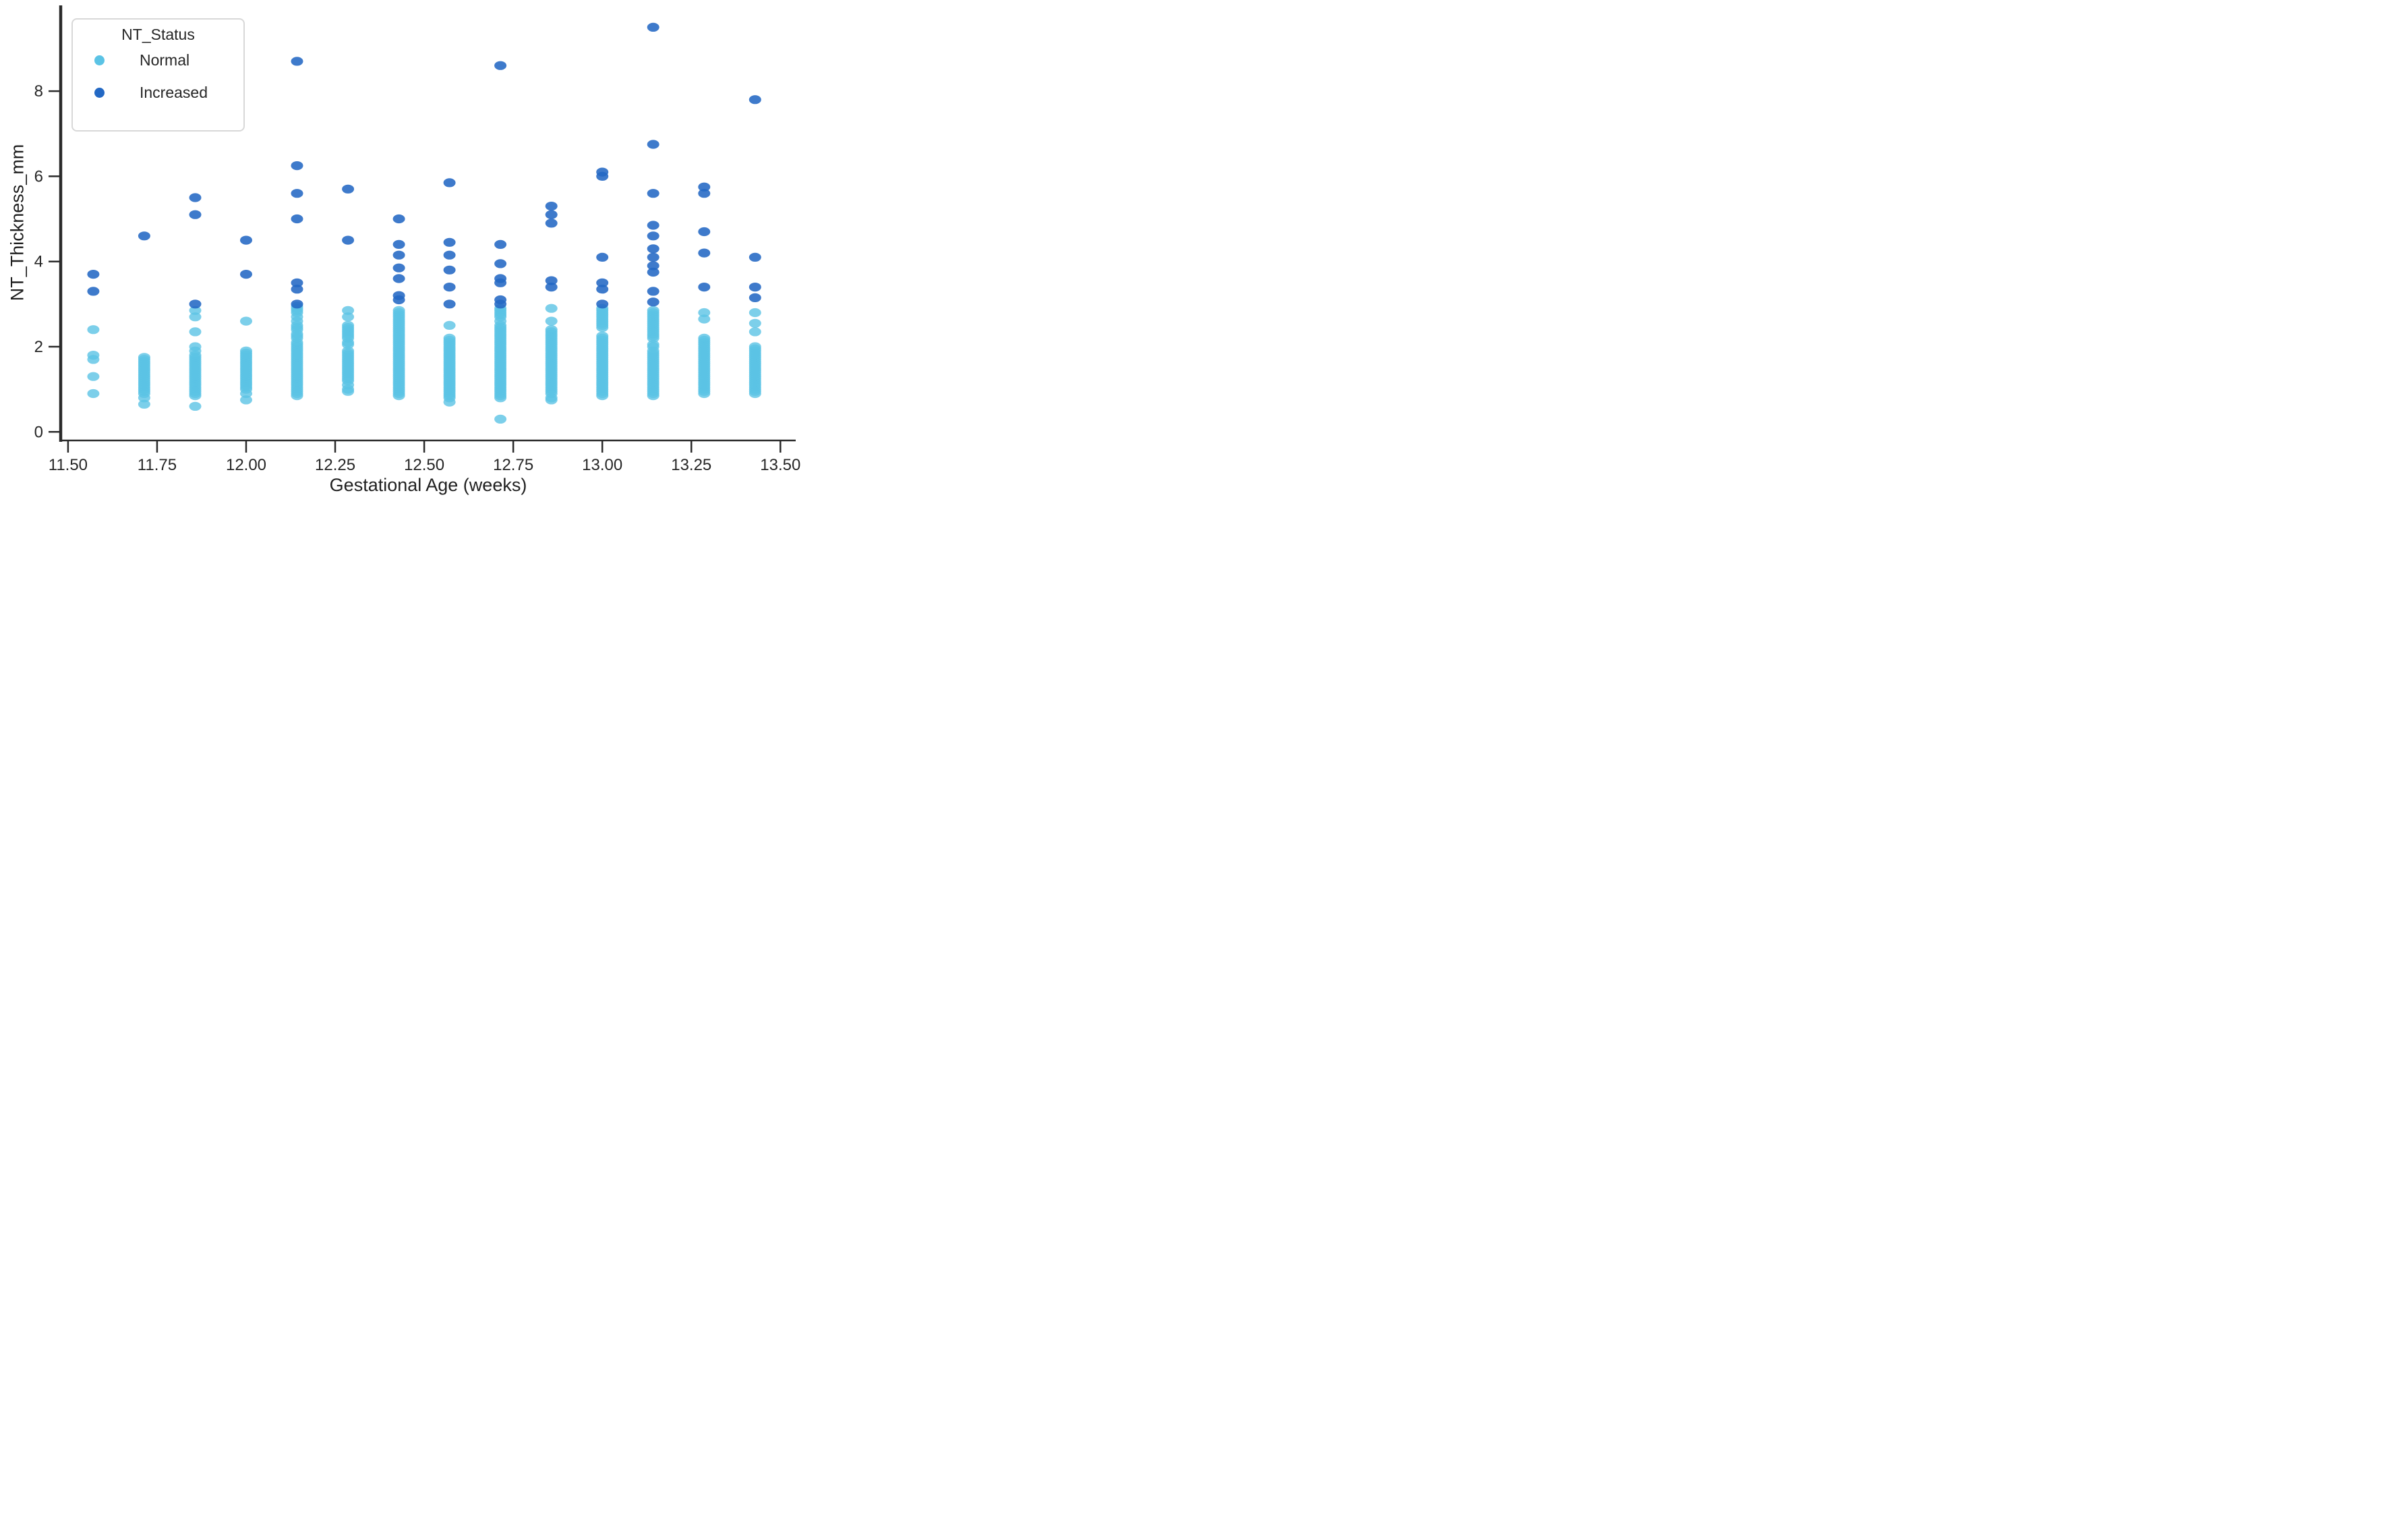 This screenshot has width=2408, height=1519. What do you see at coordinates (39, 347) in the screenshot?
I see `y-tick-label: 2` at bounding box center [39, 347].